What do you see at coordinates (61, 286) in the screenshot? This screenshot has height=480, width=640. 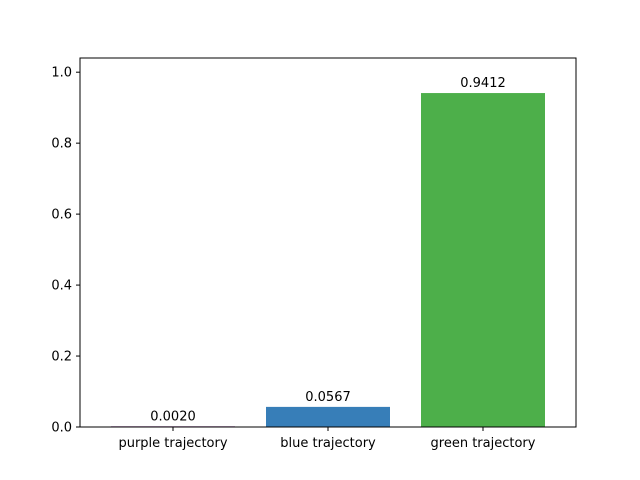 I see `y-tick-label: 0.4` at bounding box center [61, 286].